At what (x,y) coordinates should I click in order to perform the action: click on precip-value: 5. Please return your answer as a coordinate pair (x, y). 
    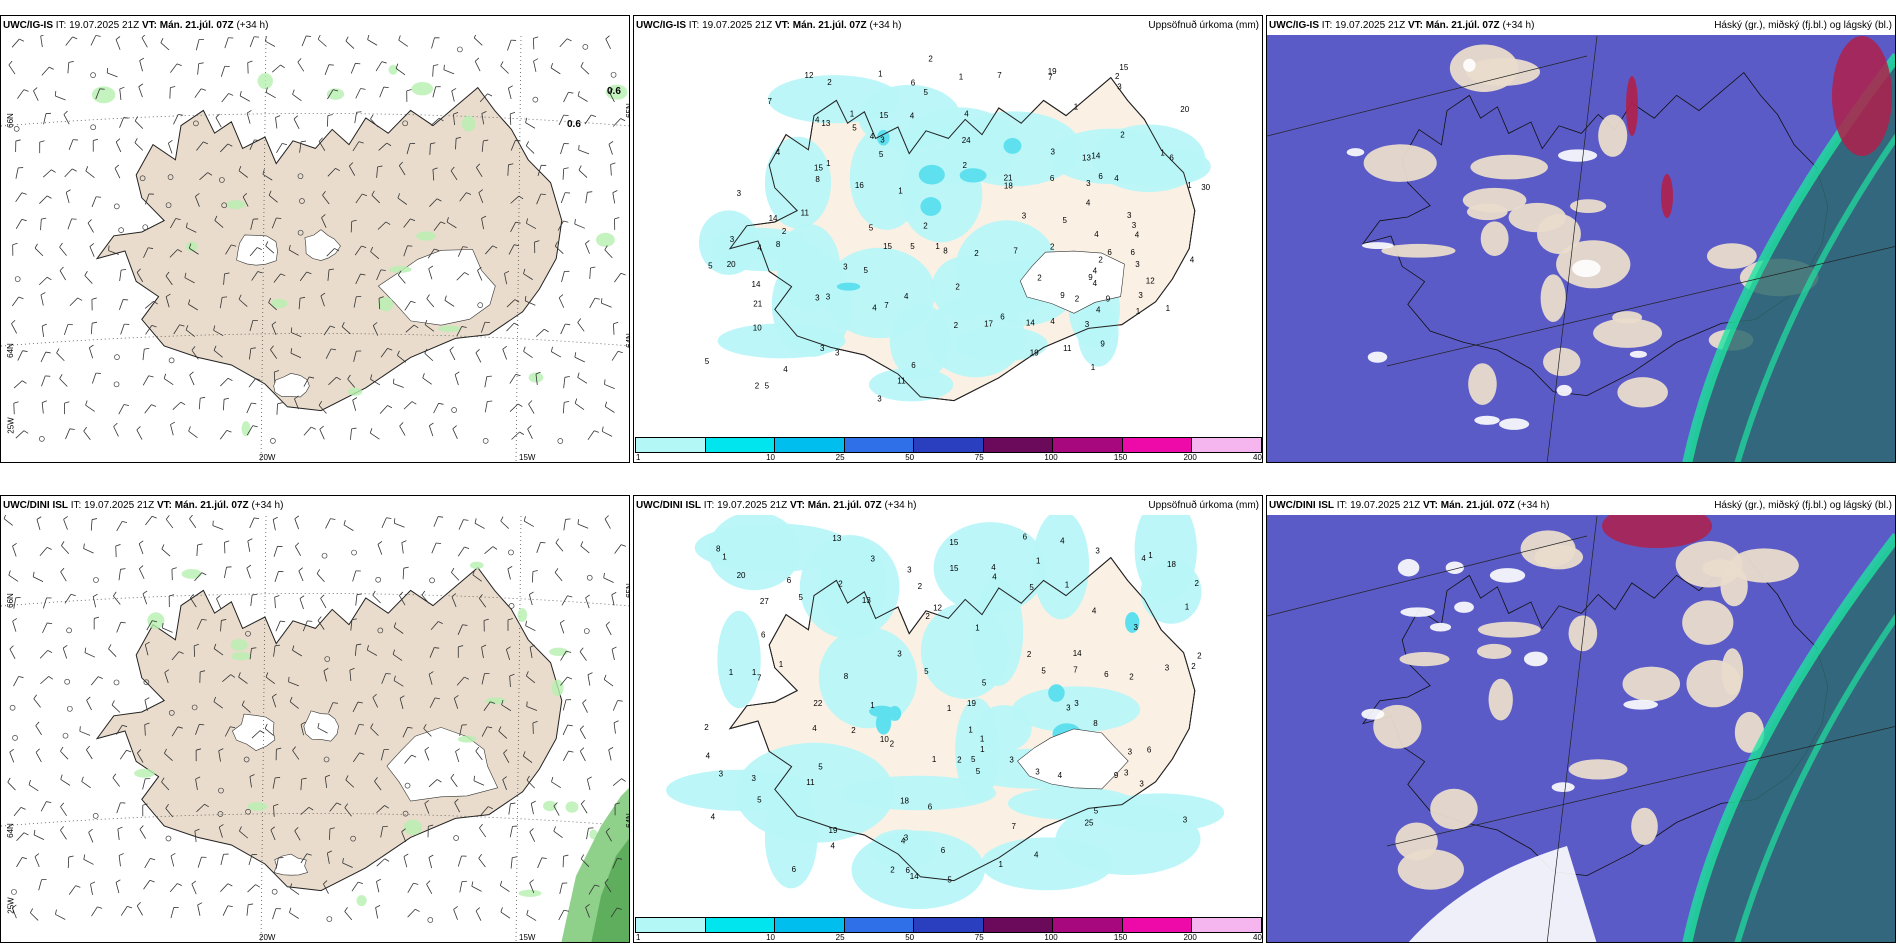
    Looking at the image, I should click on (854, 128).